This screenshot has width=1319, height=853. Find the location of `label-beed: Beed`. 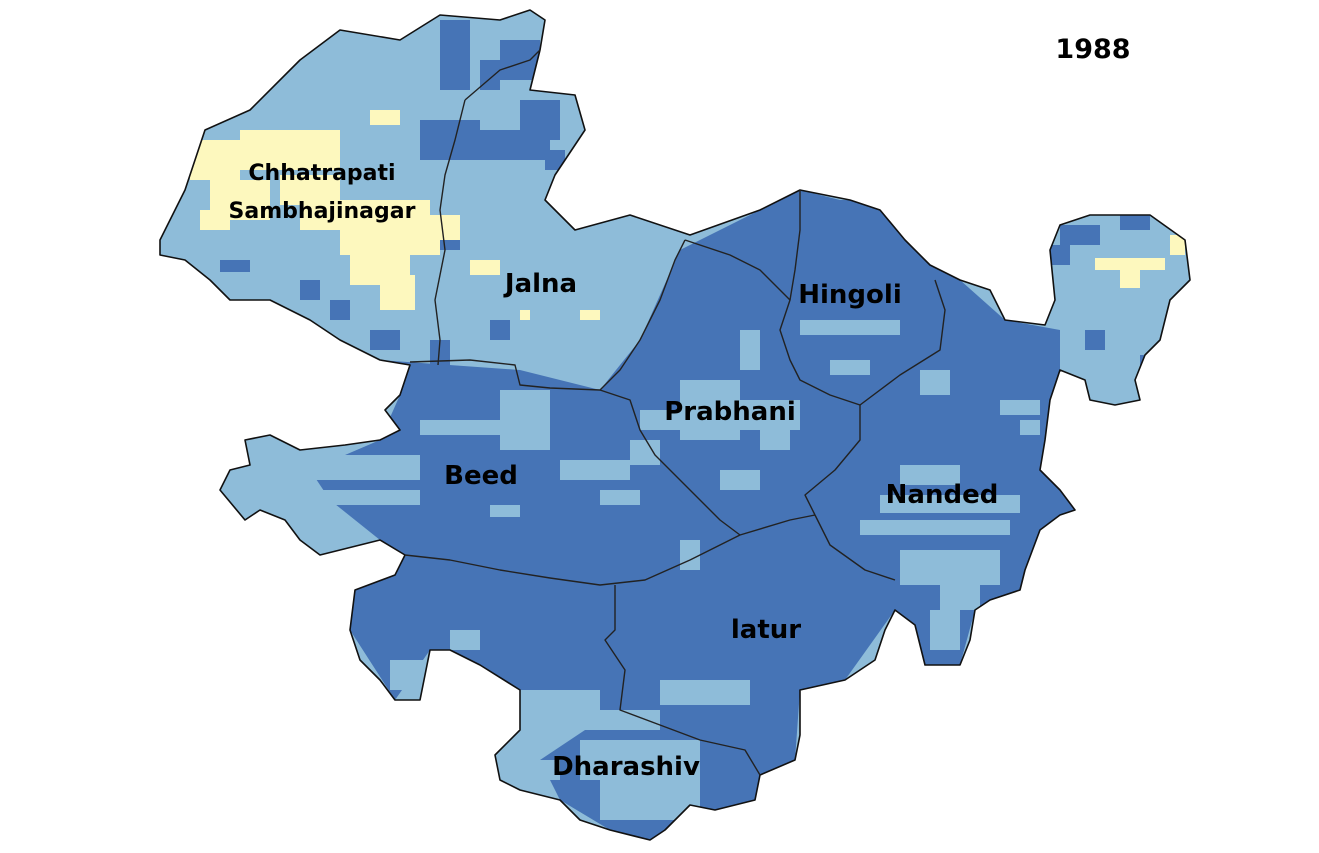

label-beed: Beed is located at coordinates (481, 476).